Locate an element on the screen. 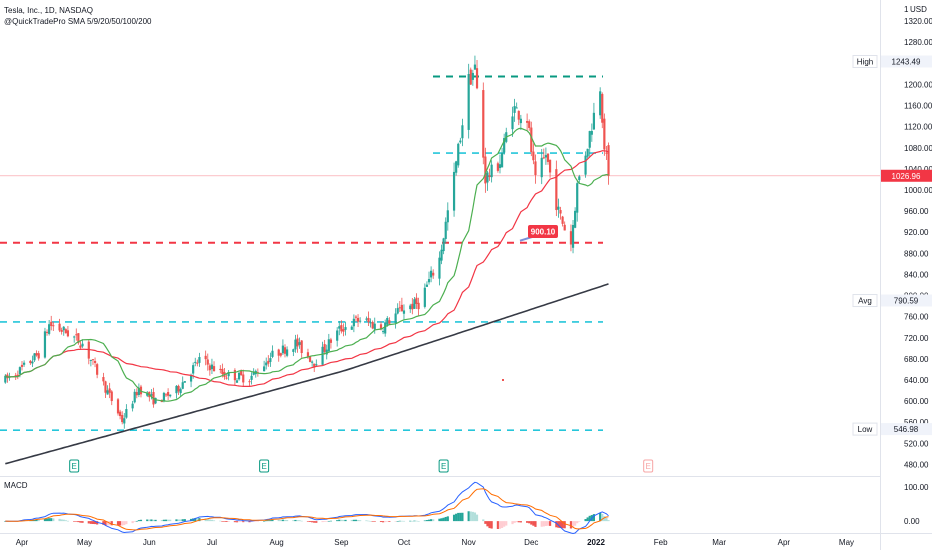 The width and height of the screenshot is (932, 550). price-badge is located at coordinates (906, 429).